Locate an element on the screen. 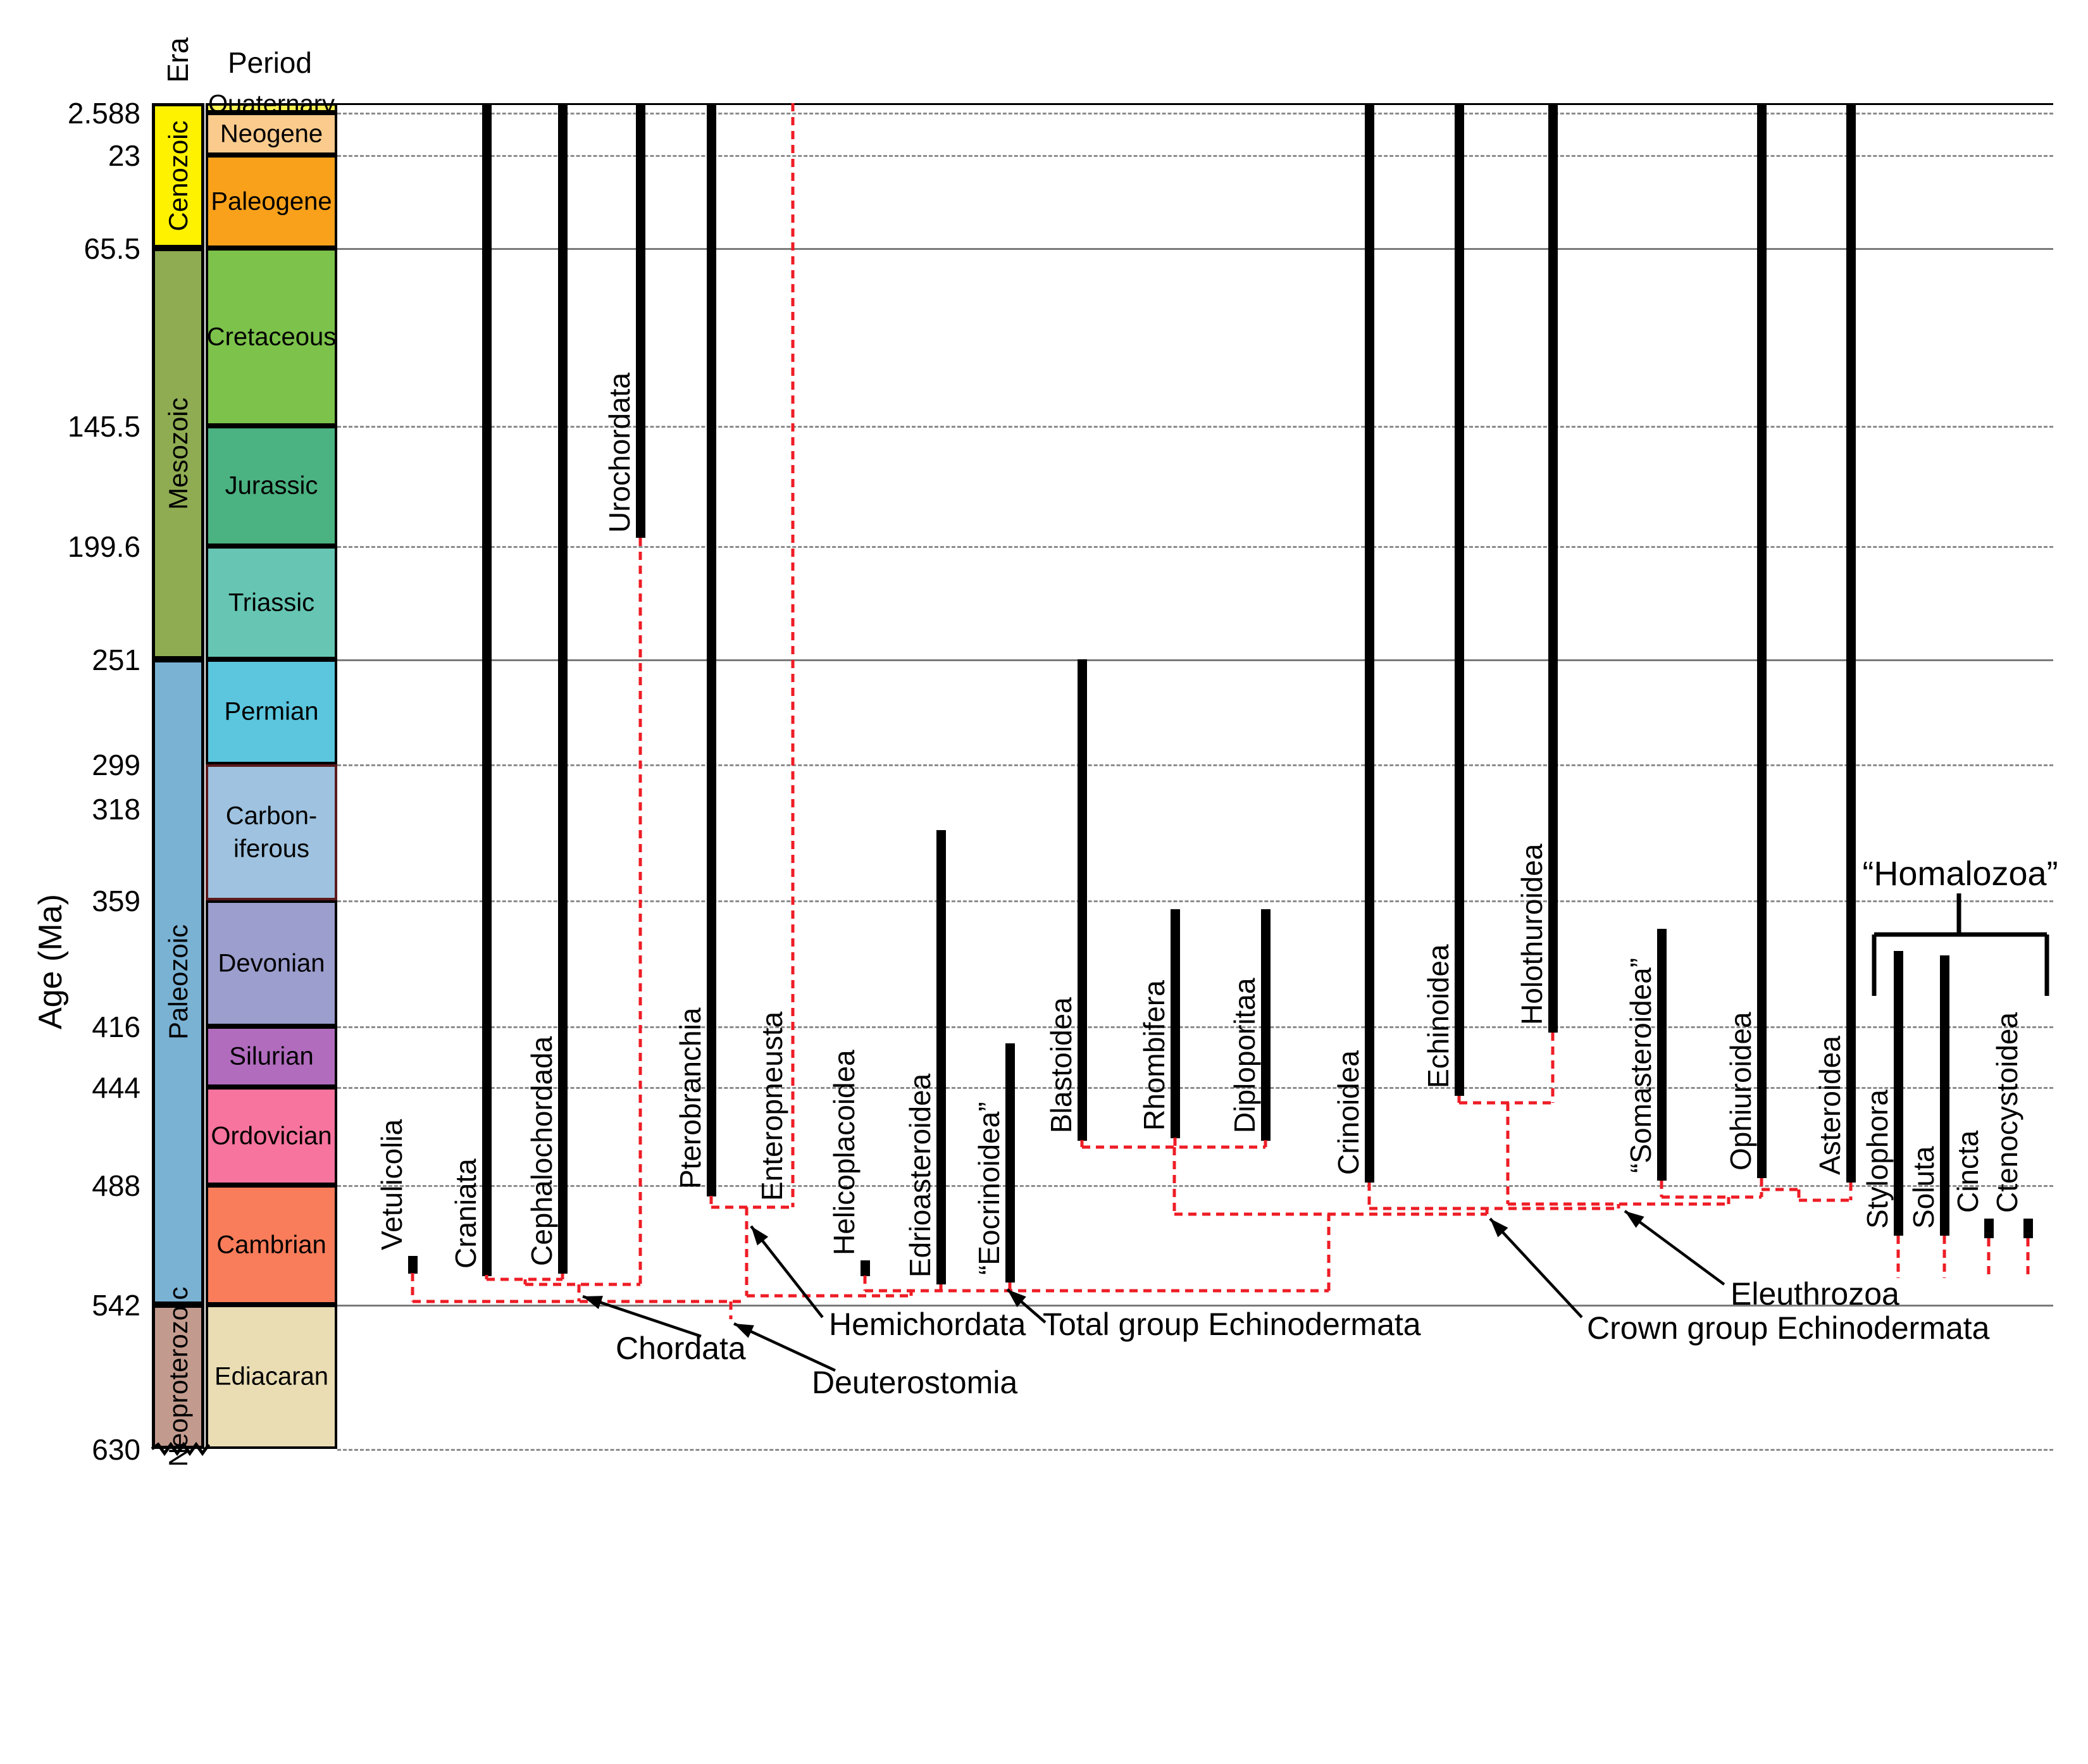  clade-label-hemichordata: Hemichordata is located at coordinates (927, 1324).